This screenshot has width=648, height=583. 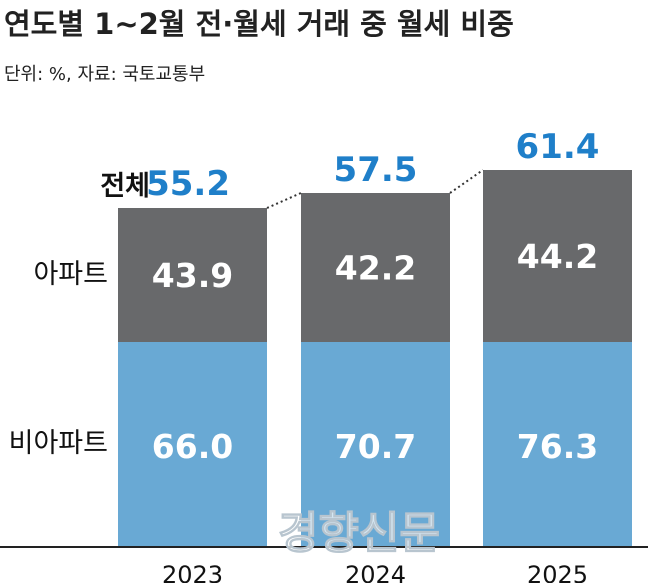 I want to click on bar-apartment-2023, so click(x=192, y=275).